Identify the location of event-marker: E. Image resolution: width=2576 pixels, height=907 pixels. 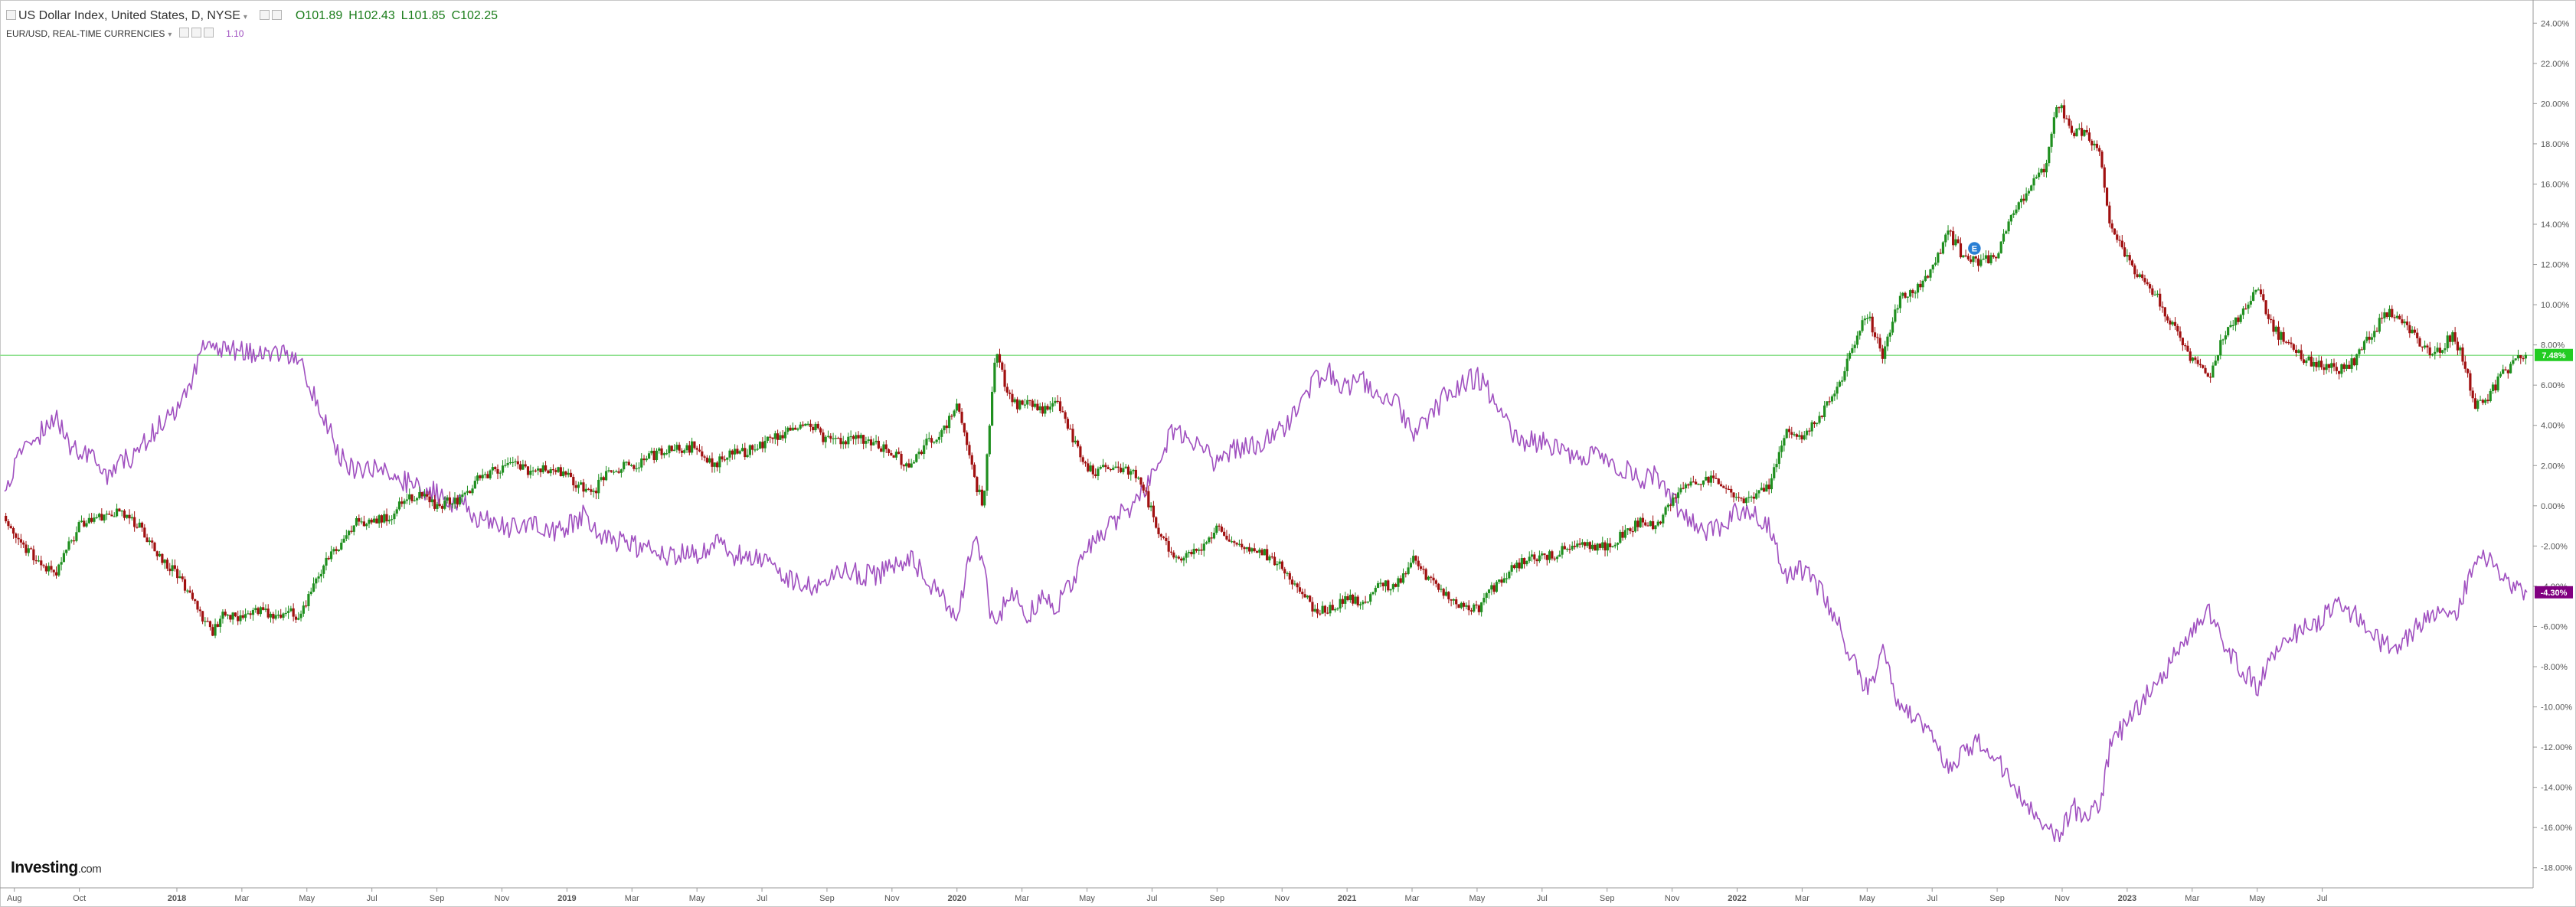
(1974, 248).